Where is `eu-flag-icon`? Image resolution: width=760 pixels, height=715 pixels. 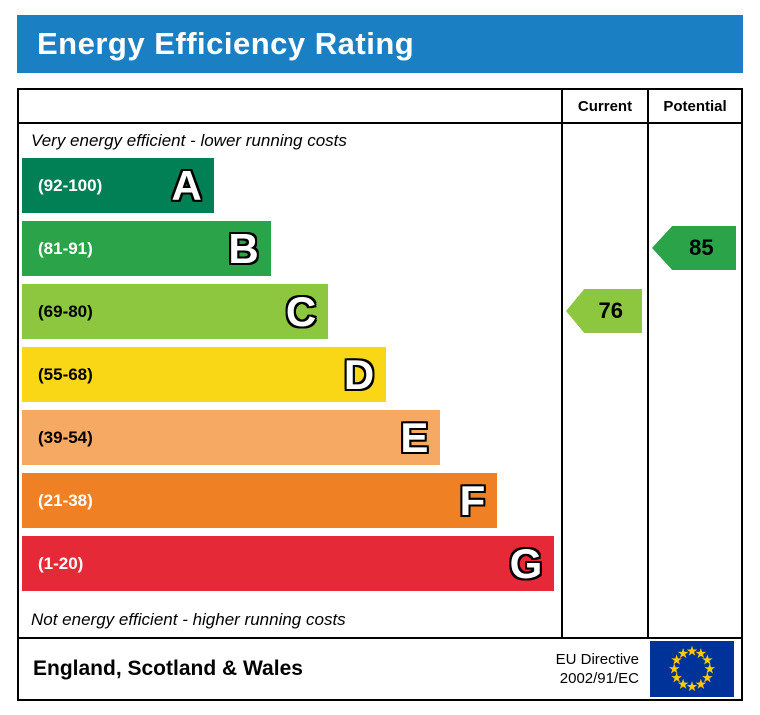 eu-flag-icon is located at coordinates (692, 669).